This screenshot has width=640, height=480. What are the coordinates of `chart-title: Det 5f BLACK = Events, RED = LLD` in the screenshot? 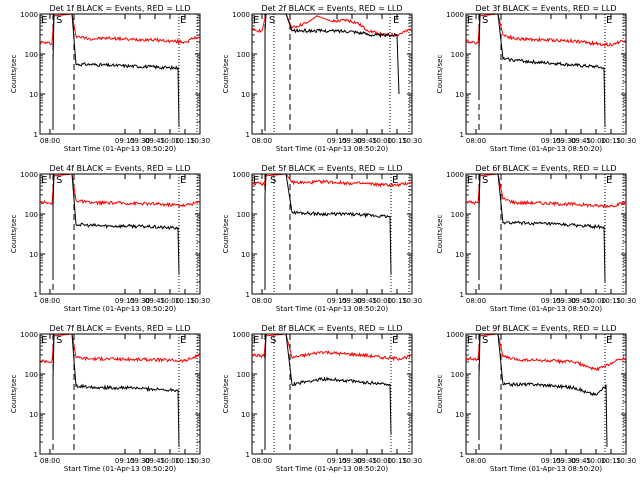 It's located at (331, 168).